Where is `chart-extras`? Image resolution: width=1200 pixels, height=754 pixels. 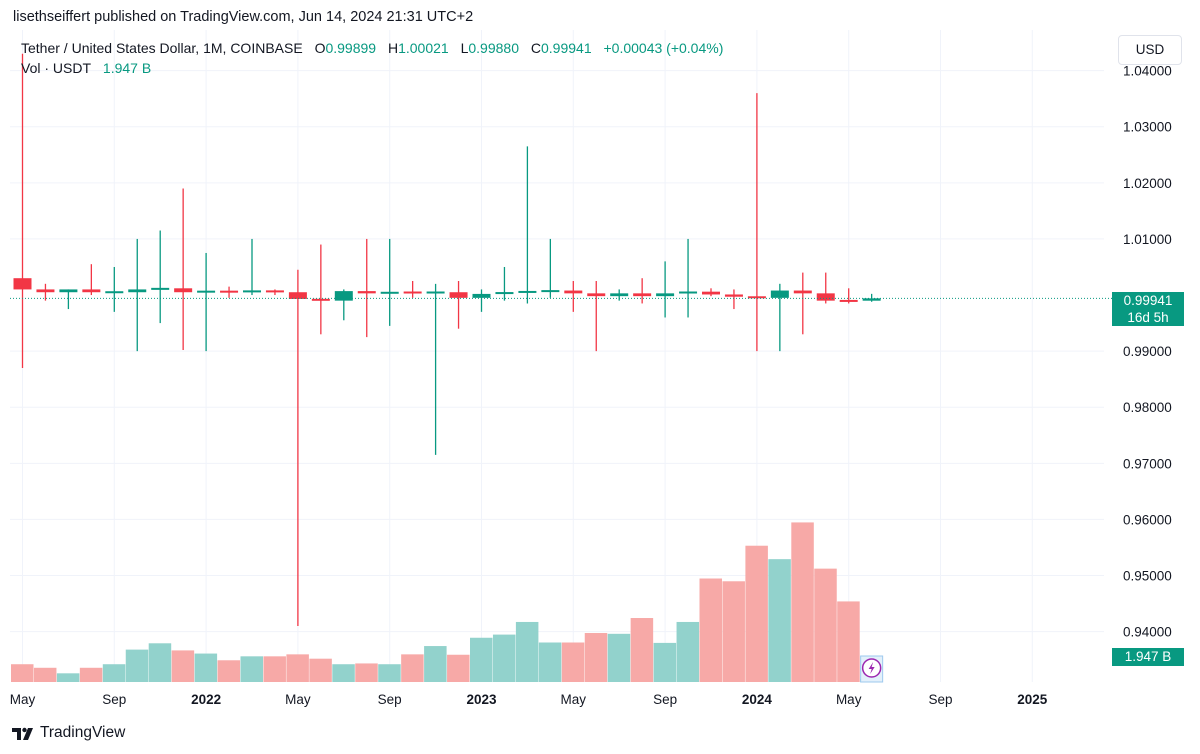
chart-extras is located at coordinates (872, 669).